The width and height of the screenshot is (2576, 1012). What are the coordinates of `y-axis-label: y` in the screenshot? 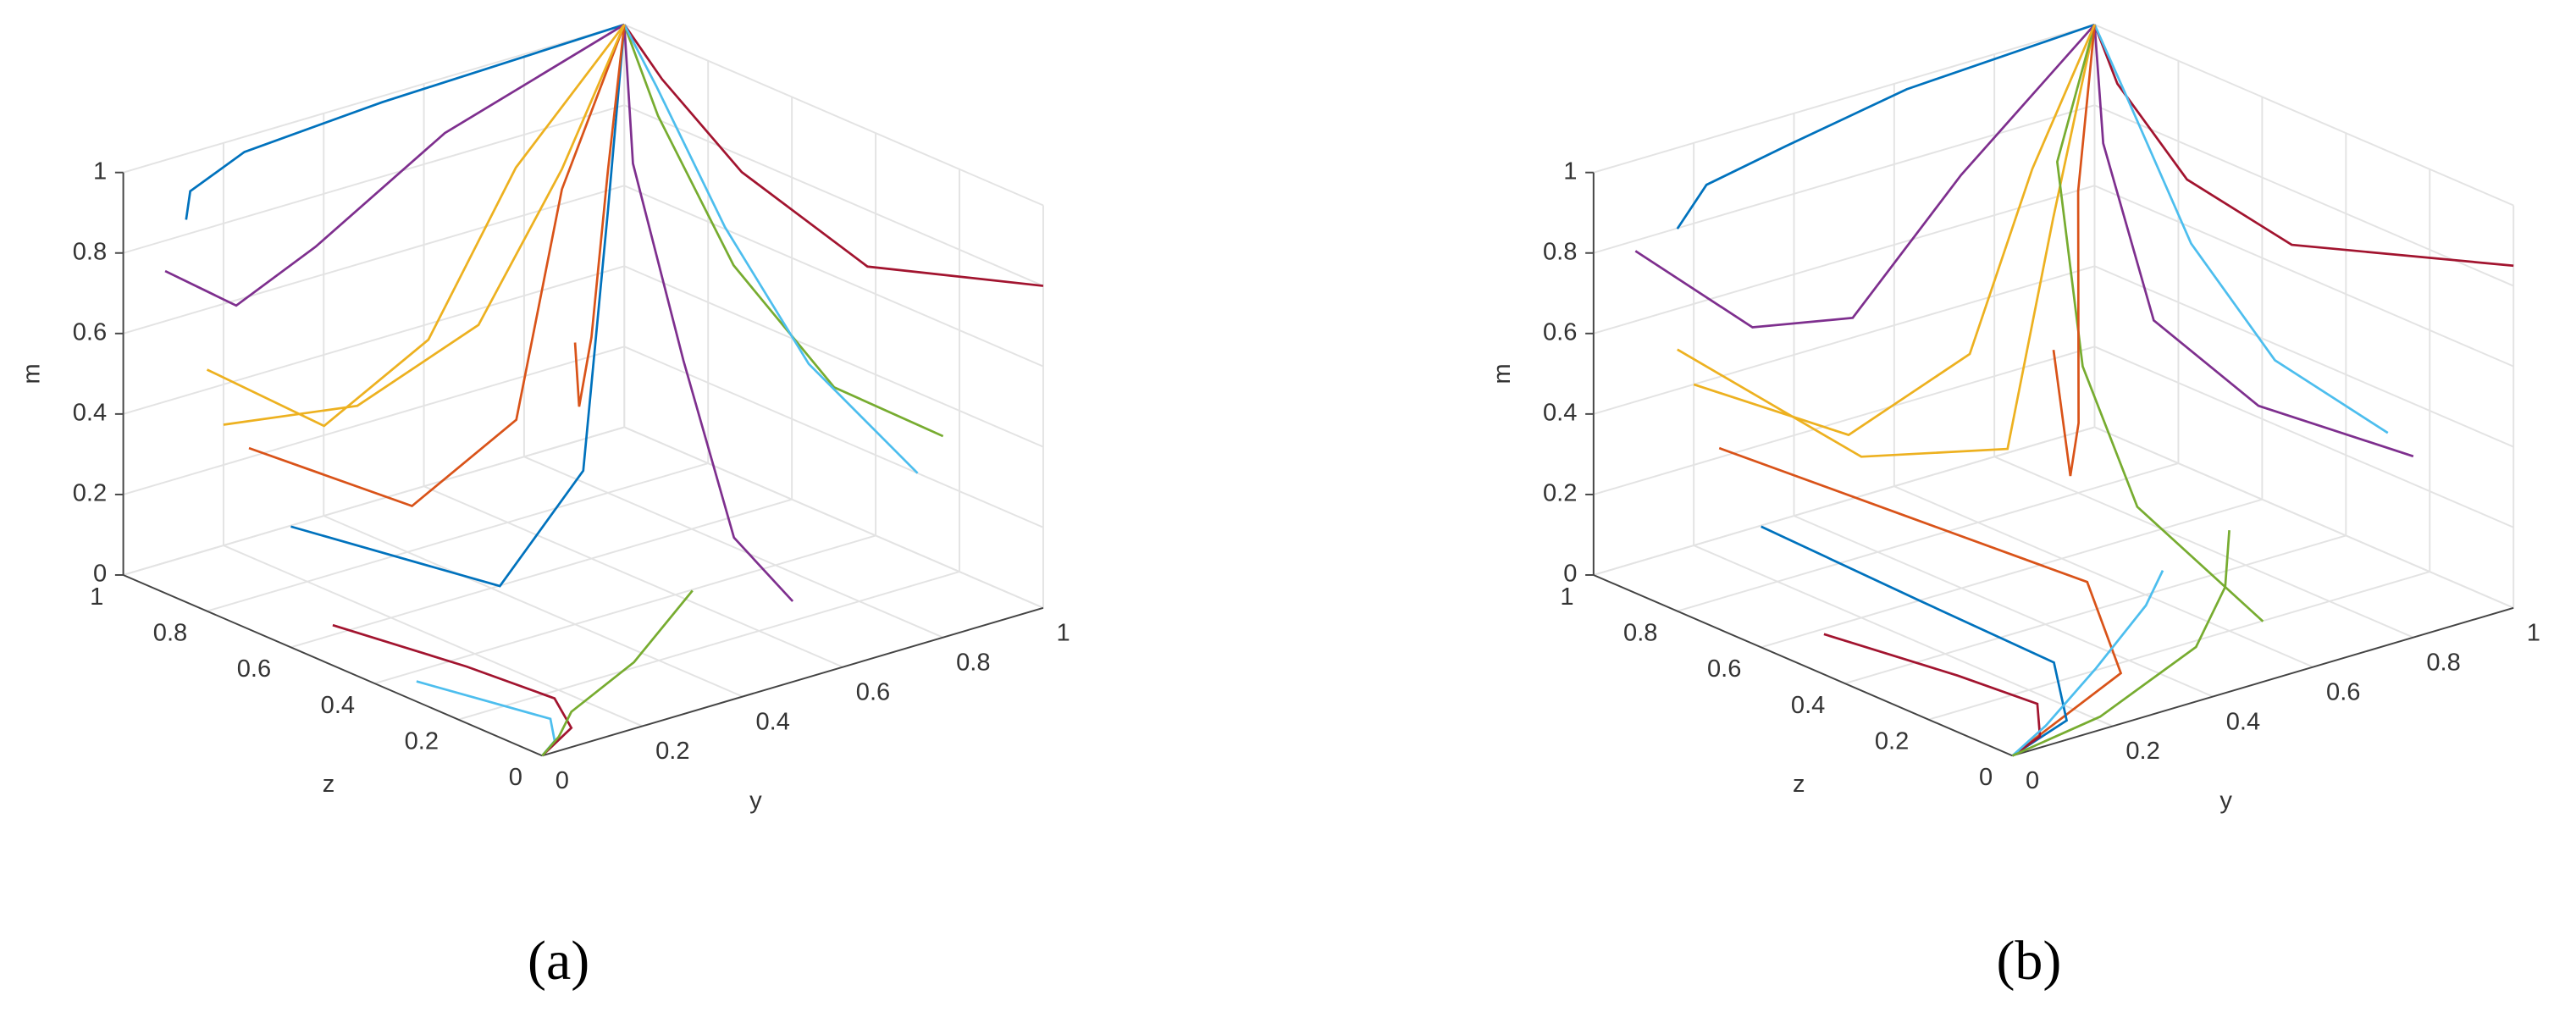 It's located at (755, 800).